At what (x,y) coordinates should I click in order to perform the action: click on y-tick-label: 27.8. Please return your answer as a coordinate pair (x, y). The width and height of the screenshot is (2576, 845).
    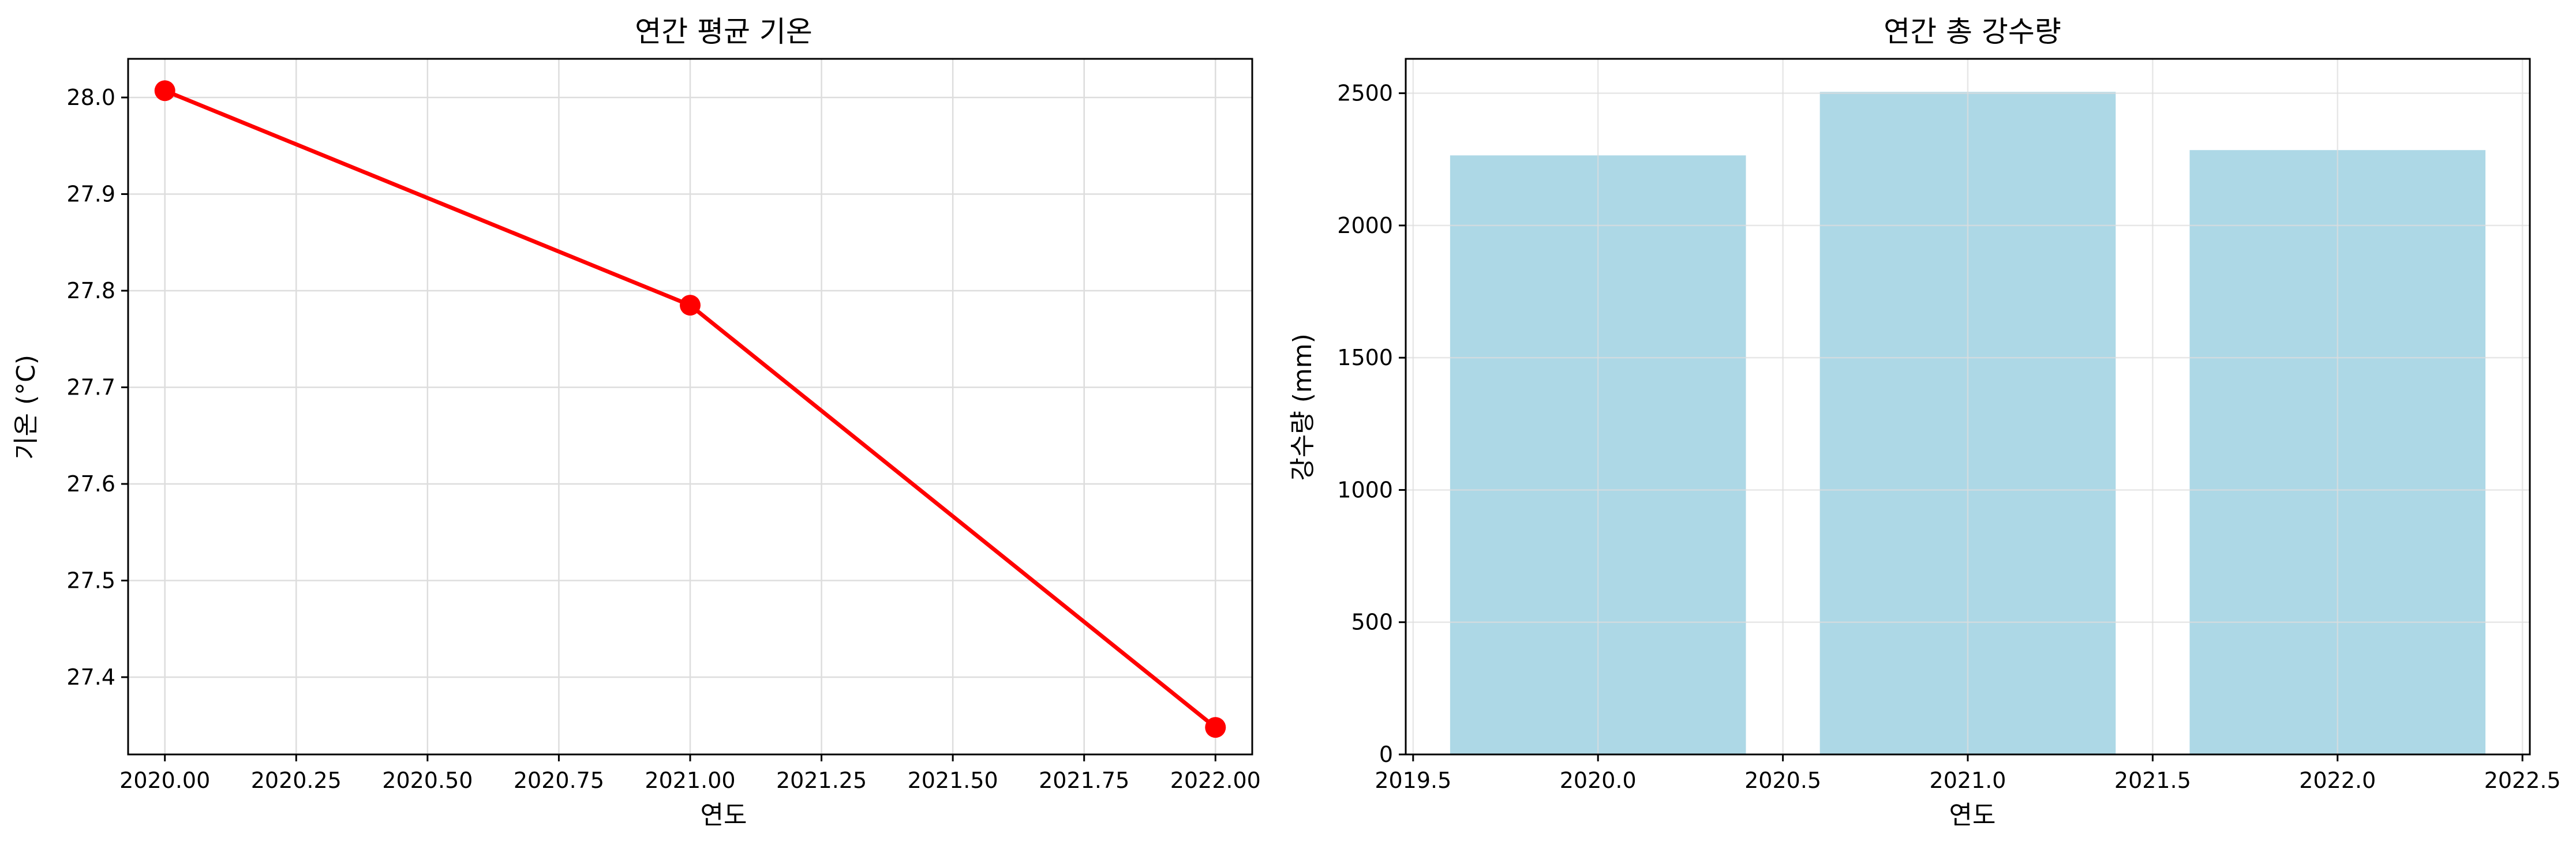
    Looking at the image, I should click on (91, 290).